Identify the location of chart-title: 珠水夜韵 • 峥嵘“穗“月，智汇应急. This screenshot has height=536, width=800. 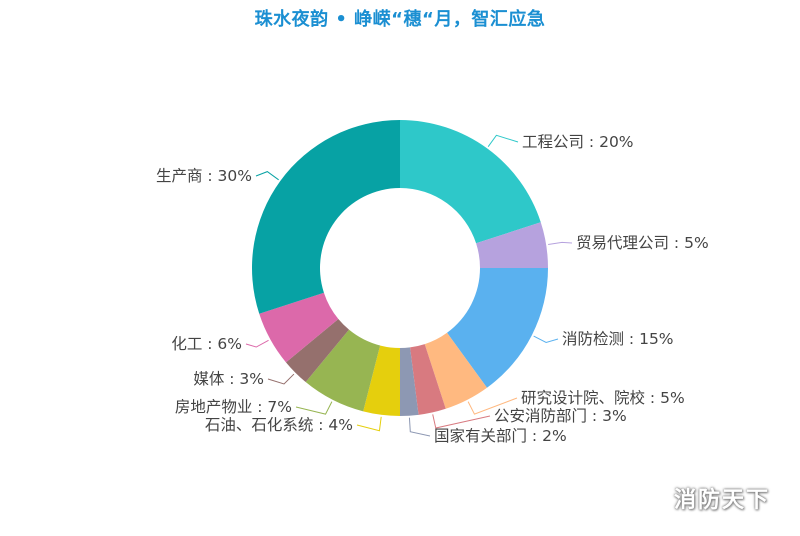
(400, 19).